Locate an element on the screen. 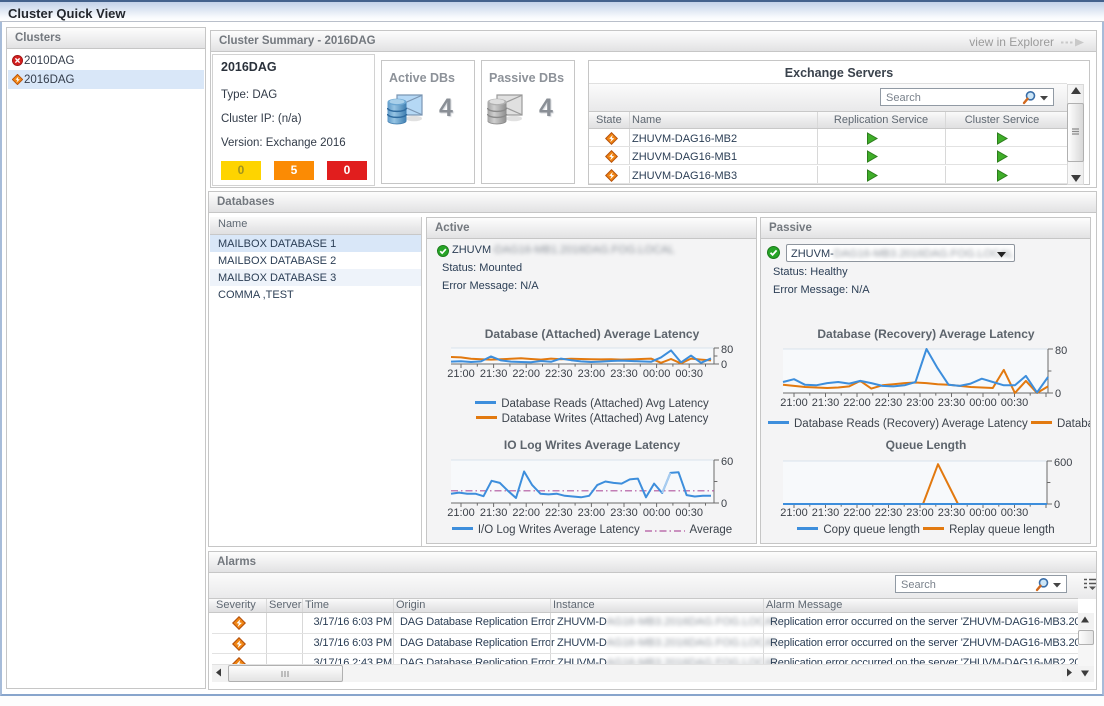 Image resolution: width=1104 pixels, height=706 pixels. svg-text: 60 is located at coordinates (727, 462).